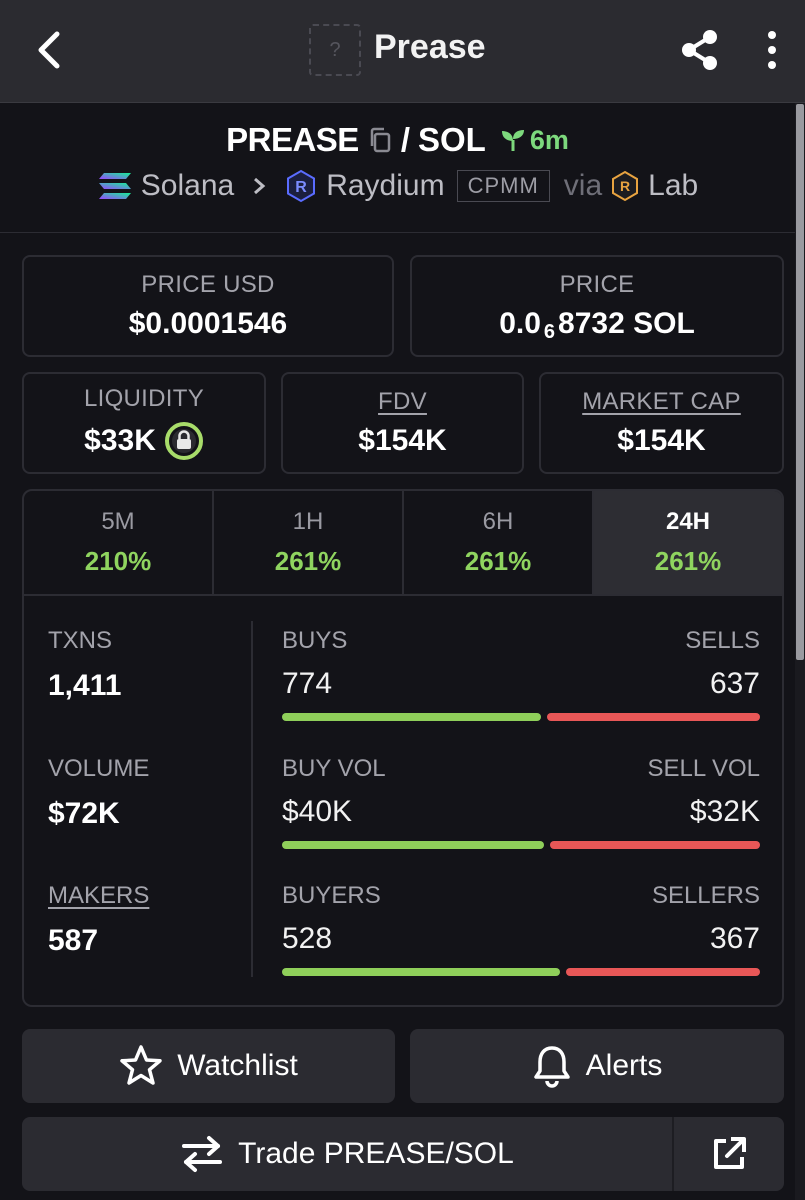  Describe the element at coordinates (335, 50) in the screenshot. I see `token-logo-placeholder: ?` at that location.